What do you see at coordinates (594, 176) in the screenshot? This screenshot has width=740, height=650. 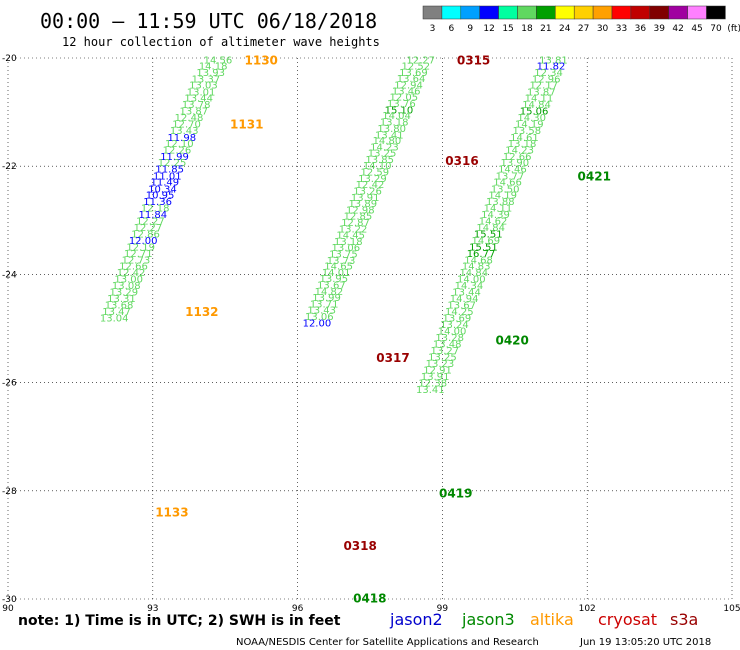 I see `pass-label: 0421` at bounding box center [594, 176].